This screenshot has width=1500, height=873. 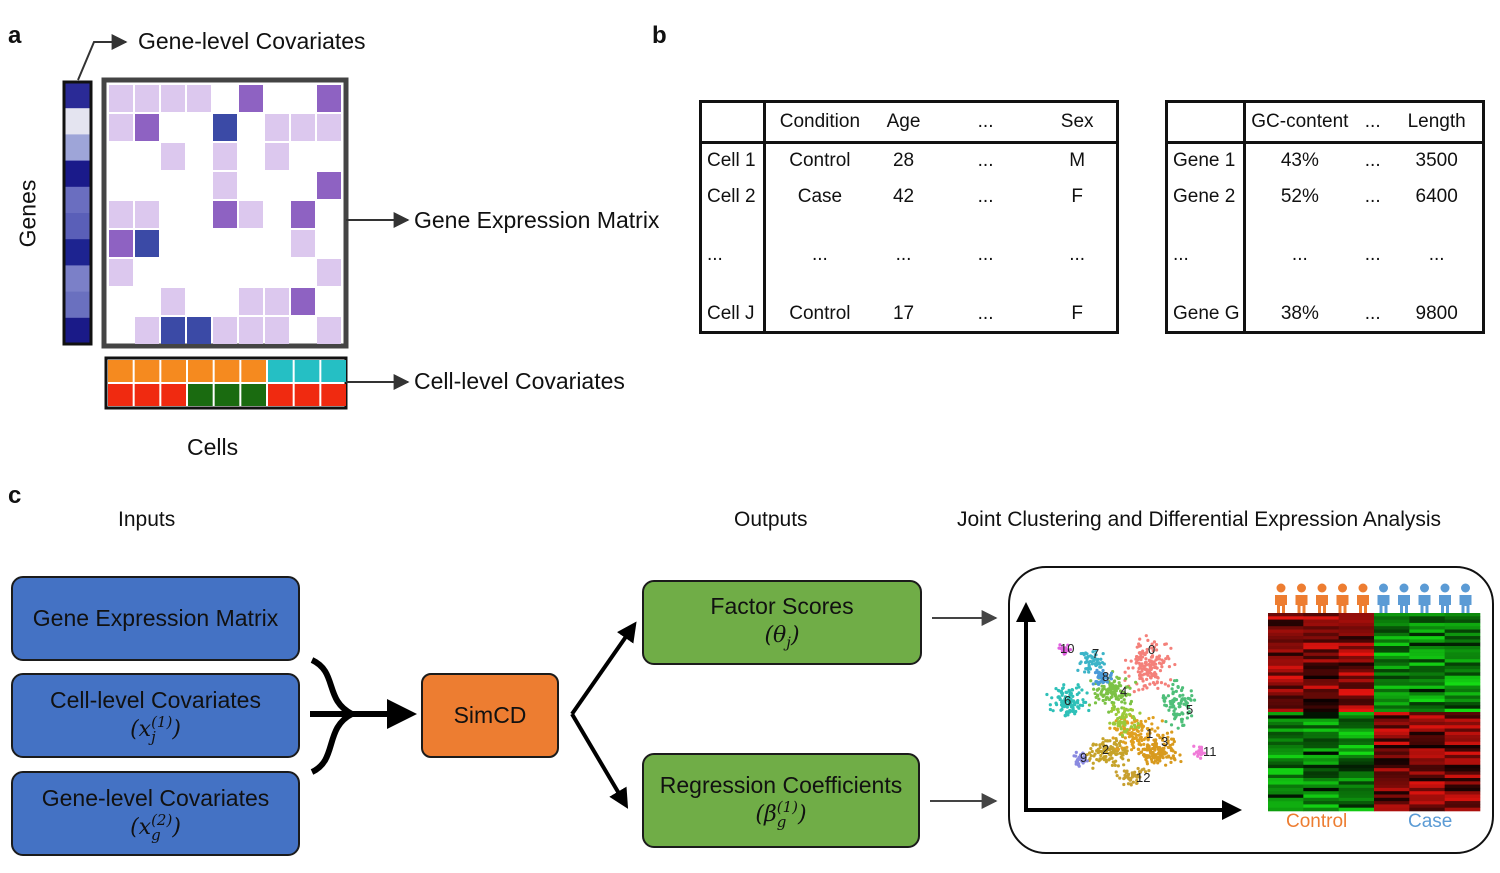 What do you see at coordinates (162, 820) in the screenshot?
I see `symbol-sup: (2)` at bounding box center [162, 820].